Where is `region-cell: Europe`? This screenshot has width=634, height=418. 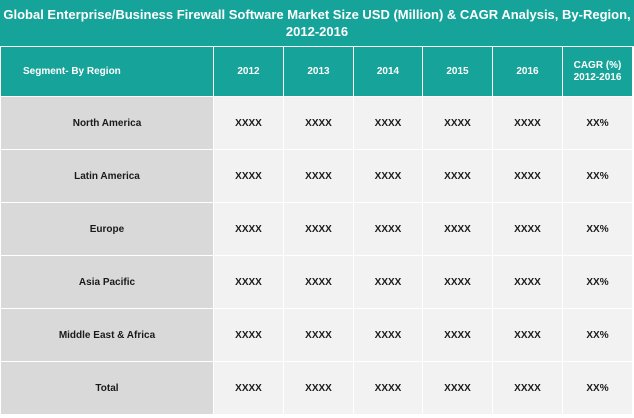 region-cell: Europe is located at coordinates (107, 229).